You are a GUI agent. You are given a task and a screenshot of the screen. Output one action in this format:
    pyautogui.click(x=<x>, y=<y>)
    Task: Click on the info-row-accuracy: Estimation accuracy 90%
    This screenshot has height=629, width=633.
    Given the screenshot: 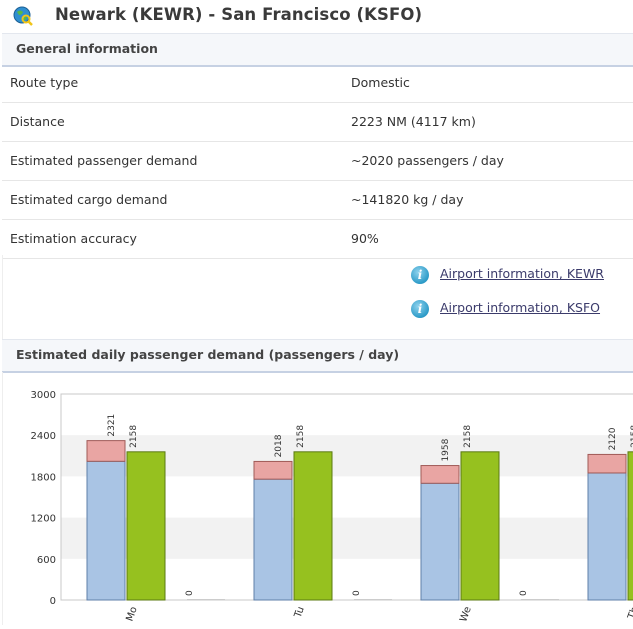 What is the action you would take?
    pyautogui.click(x=317, y=239)
    